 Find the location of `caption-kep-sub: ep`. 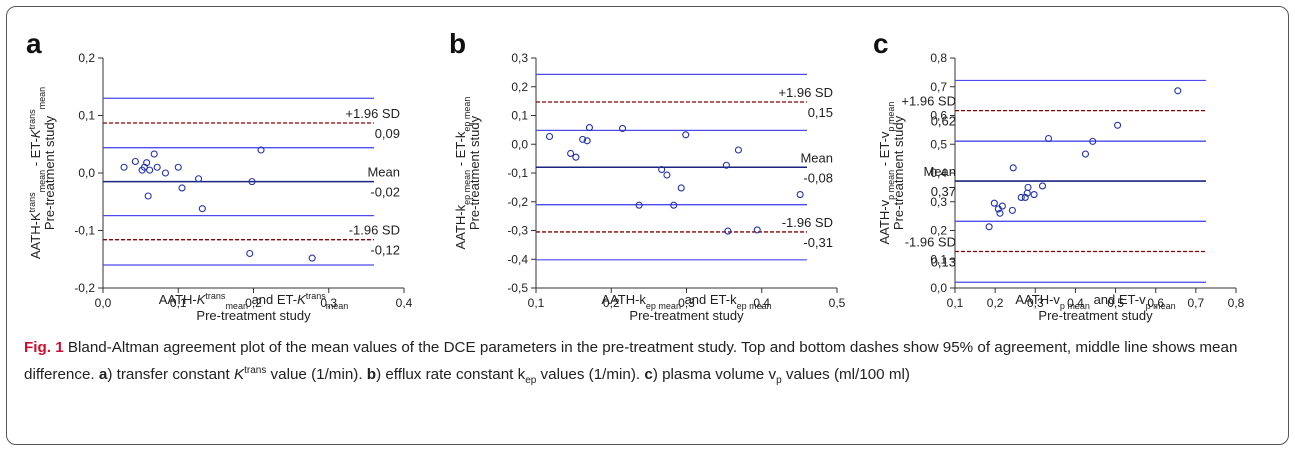

caption-kep-sub: ep is located at coordinates (531, 381).